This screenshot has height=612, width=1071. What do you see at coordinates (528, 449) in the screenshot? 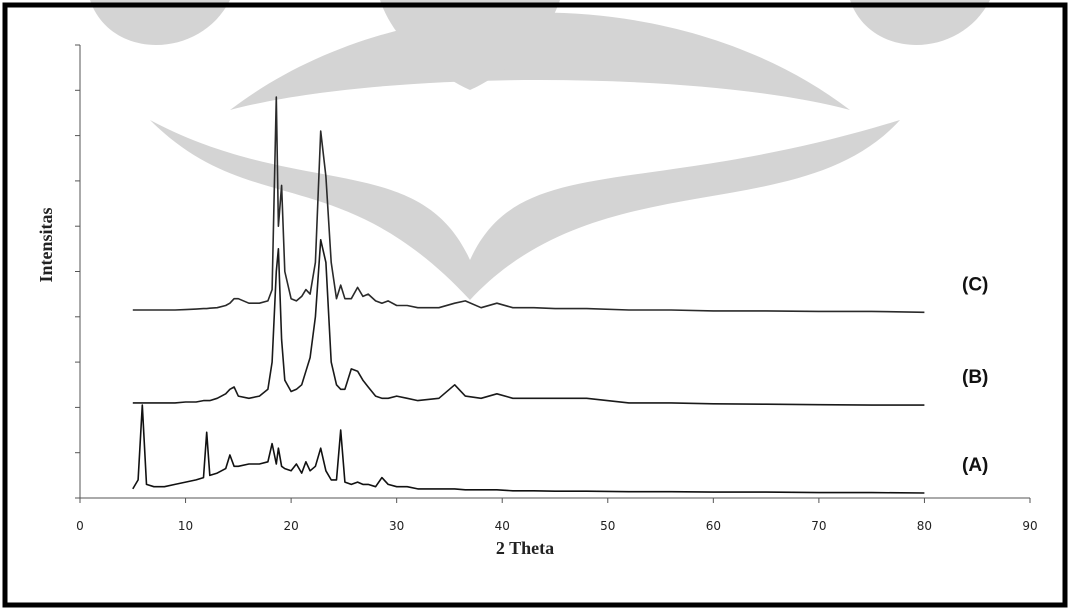
I see `series-line` at bounding box center [528, 449].